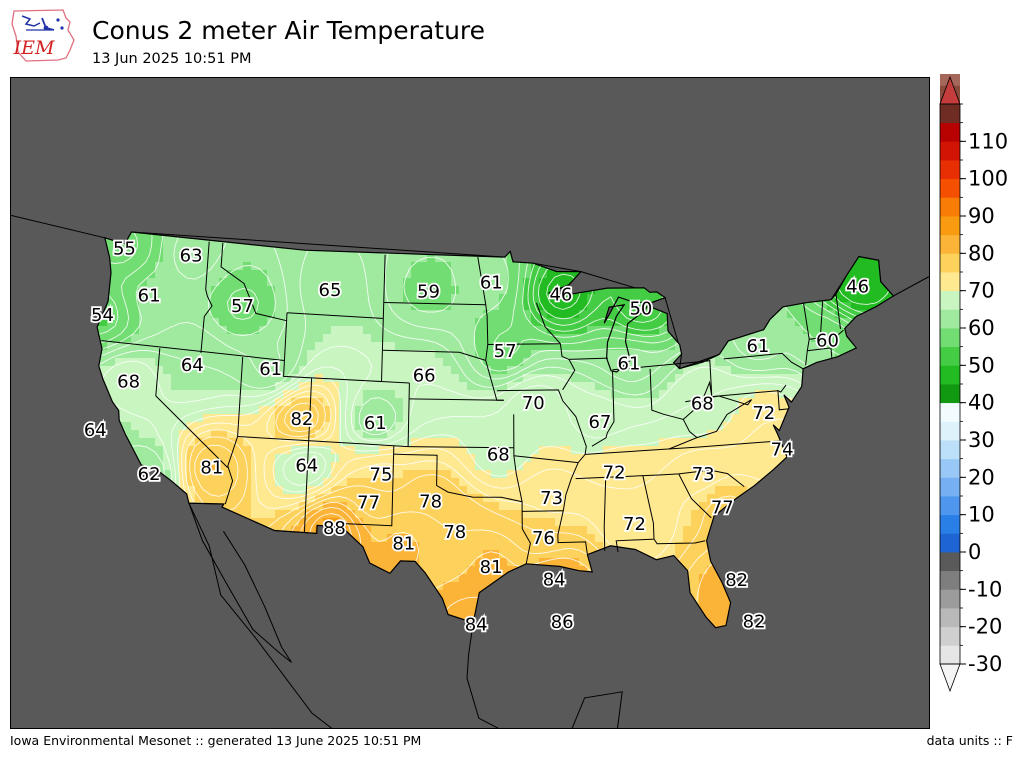  I want to click on colorbar-min-arrow, so click(950, 678).